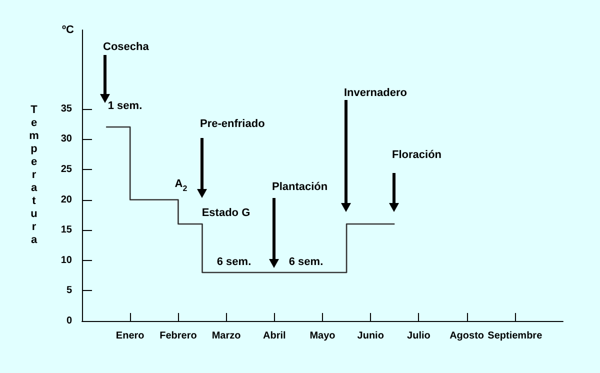 This screenshot has width=600, height=373. Describe the element at coordinates (69, 290) in the screenshot. I see `y-tick-label: 5` at that location.